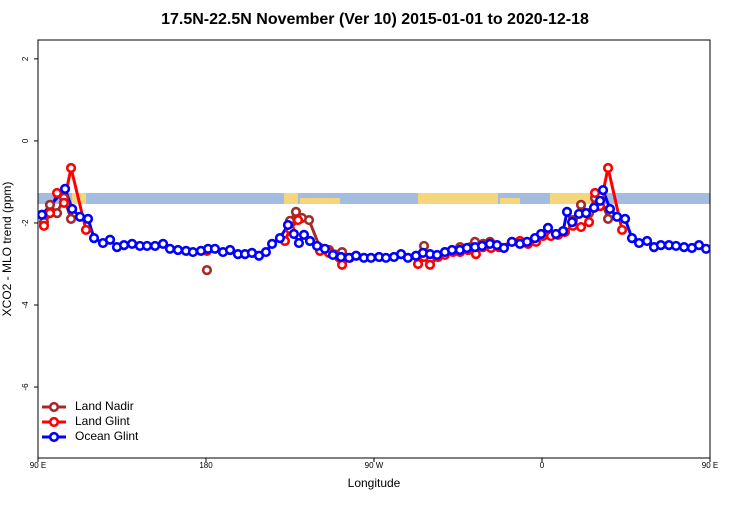 The height and width of the screenshot is (505, 750). Describe the element at coordinates (25, 223) in the screenshot. I see `y-tick-label: -2` at that location.